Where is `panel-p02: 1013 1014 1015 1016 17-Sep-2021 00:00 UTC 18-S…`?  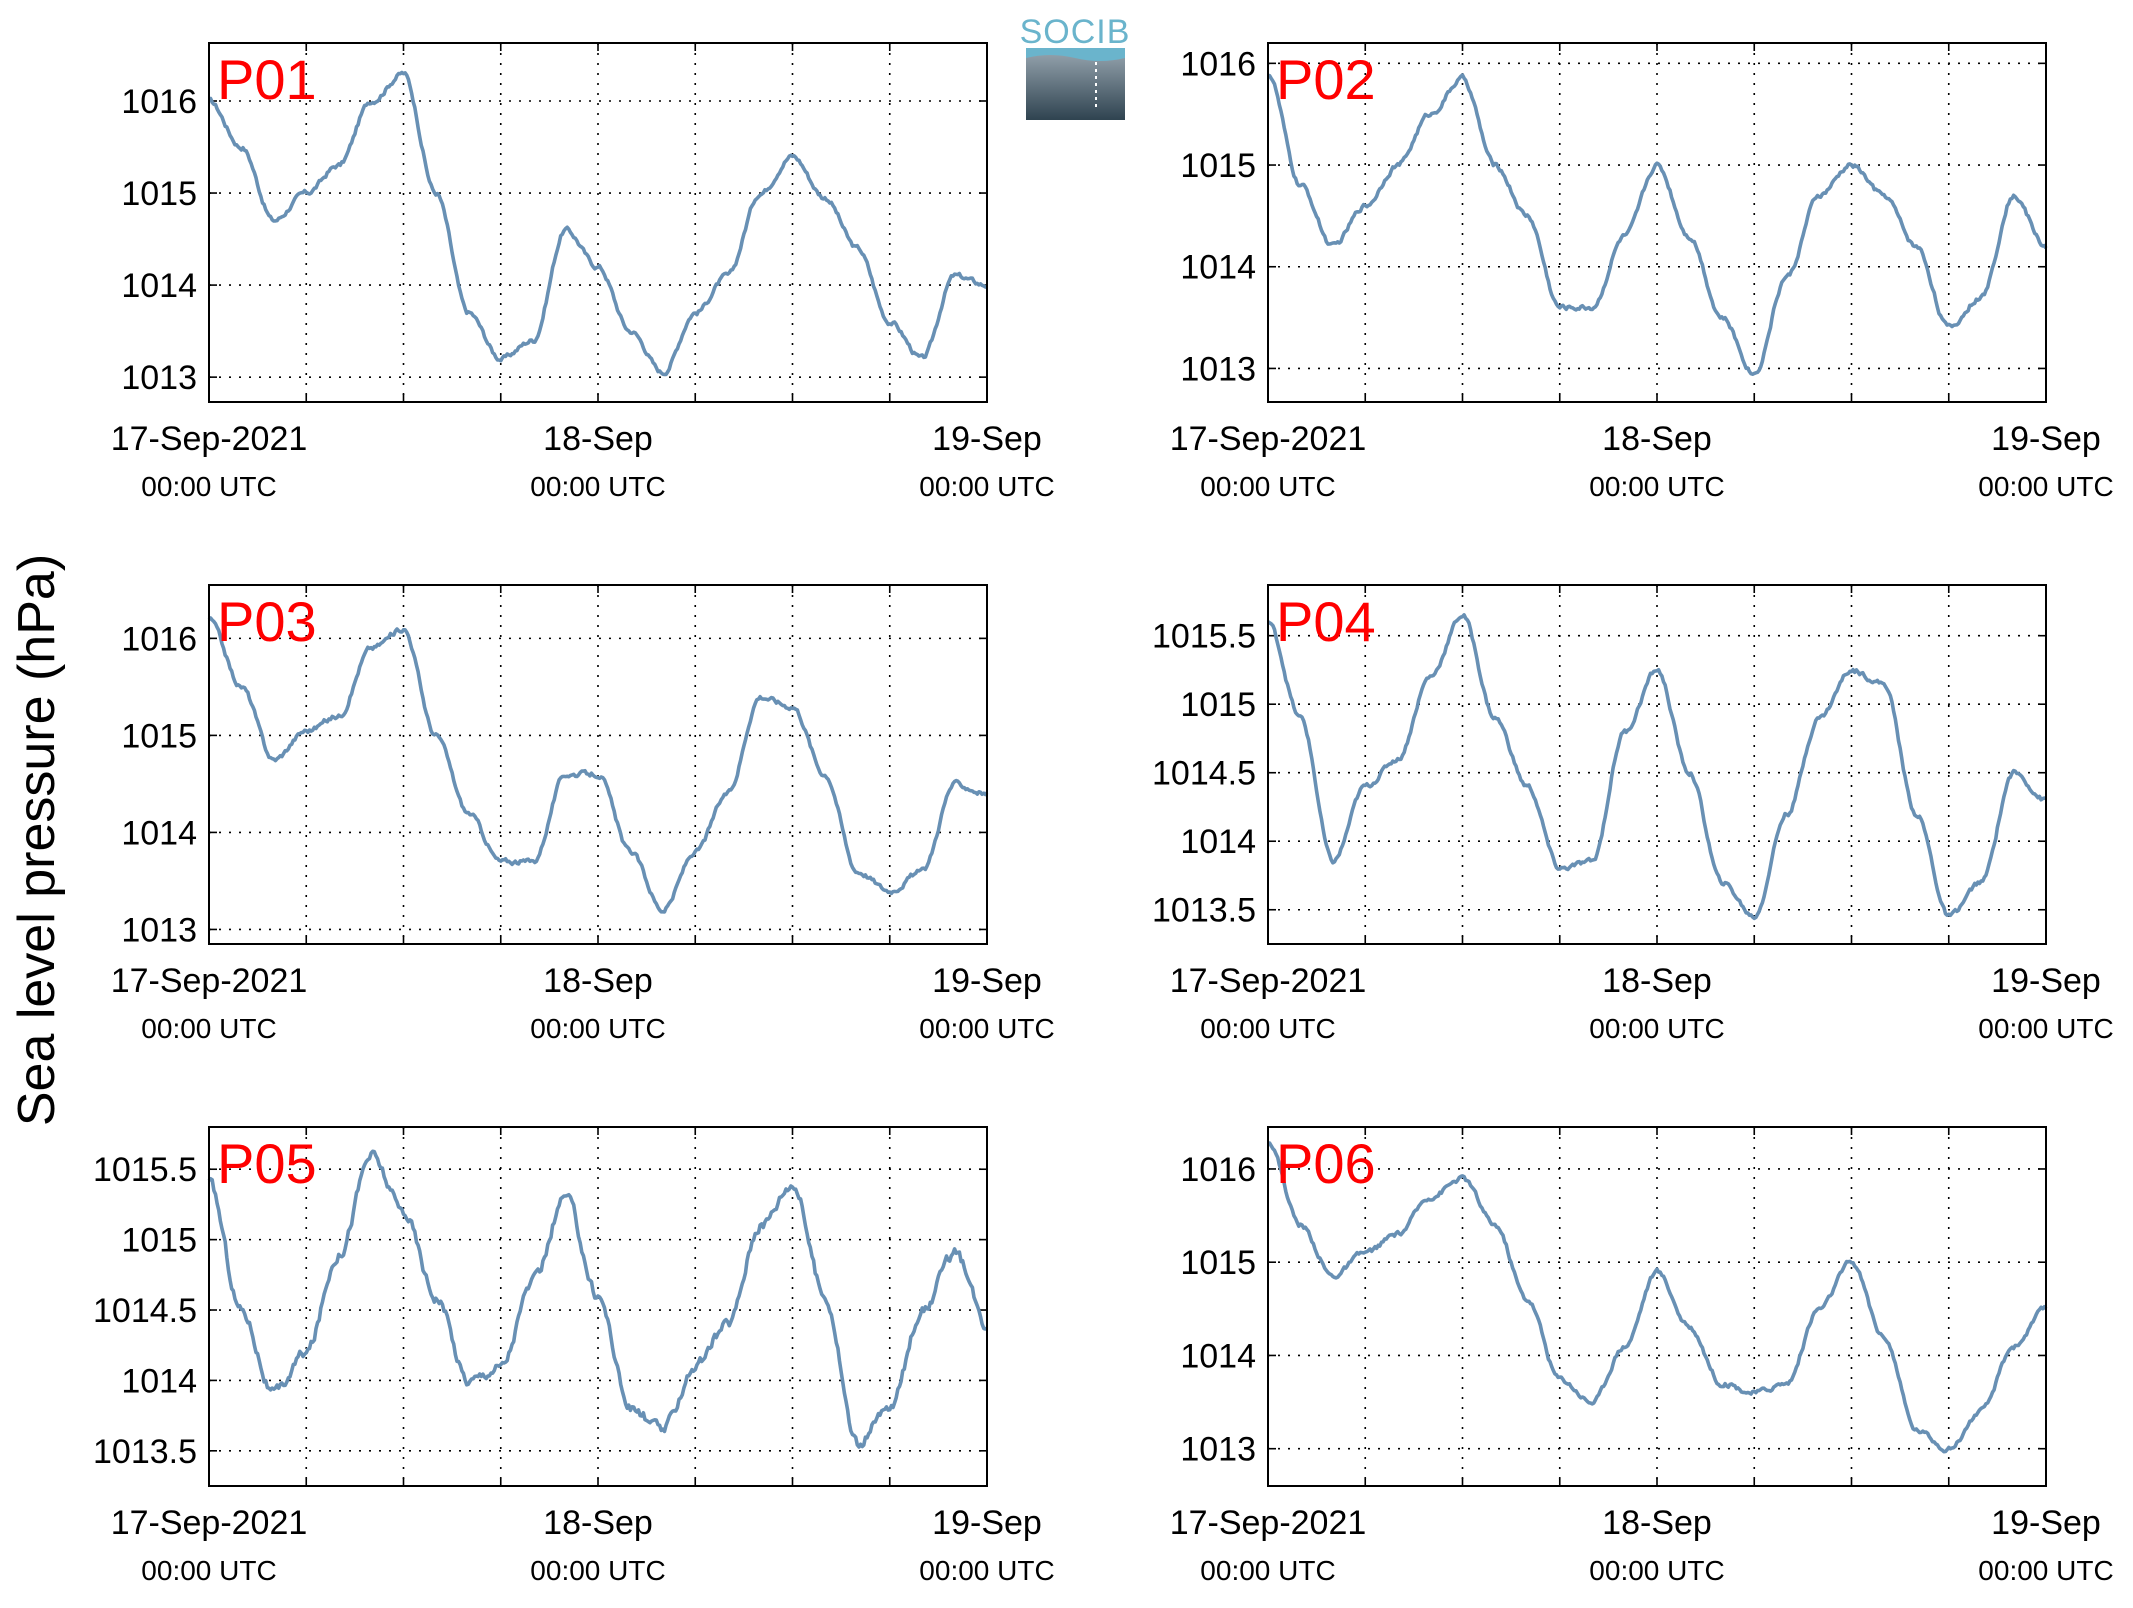
panel-p02: 1013 1014 1015 1016 17-Sep-2021 00:00 UTC 18-S… is located at coordinates (1642, 272).